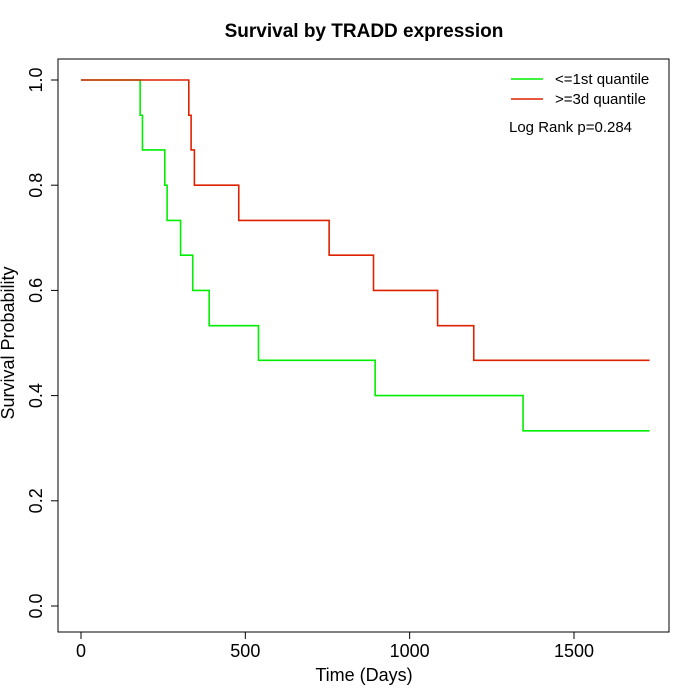  What do you see at coordinates (42, 343) in the screenshot?
I see `y-axis: 0.0 0.2 0.4 0.6 0.8 1.0` at bounding box center [42, 343].